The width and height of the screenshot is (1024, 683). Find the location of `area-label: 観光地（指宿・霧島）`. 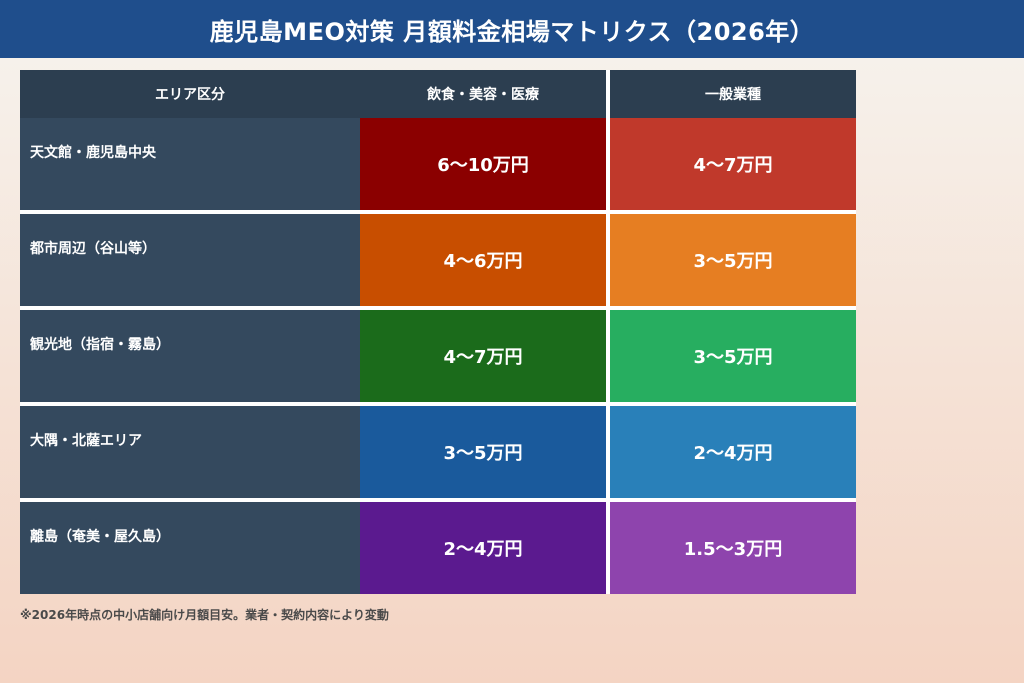

area-label: 観光地（指宿・霧島） is located at coordinates (100, 345).